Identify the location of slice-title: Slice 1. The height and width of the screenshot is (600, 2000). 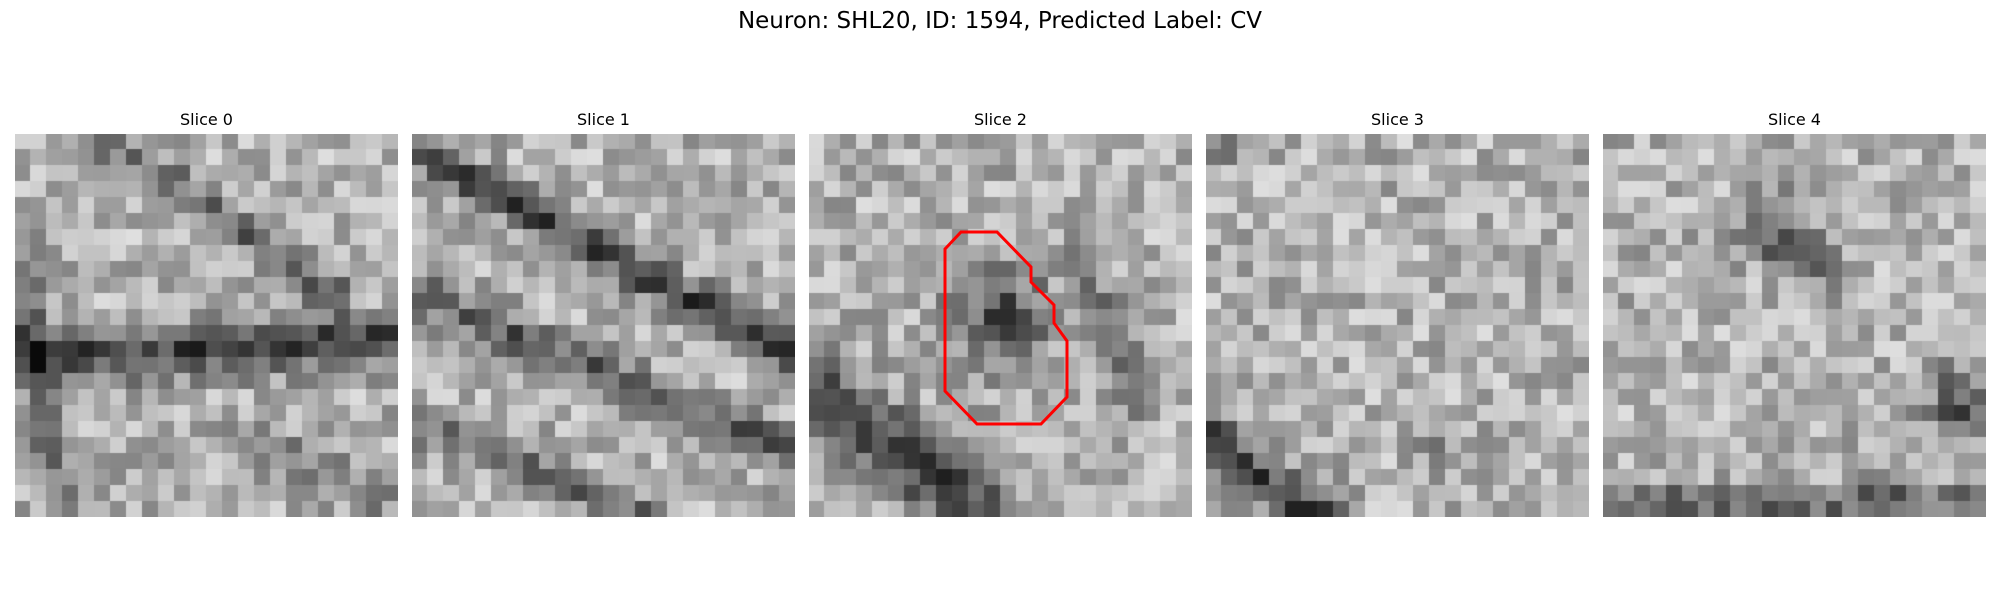
(603, 119).